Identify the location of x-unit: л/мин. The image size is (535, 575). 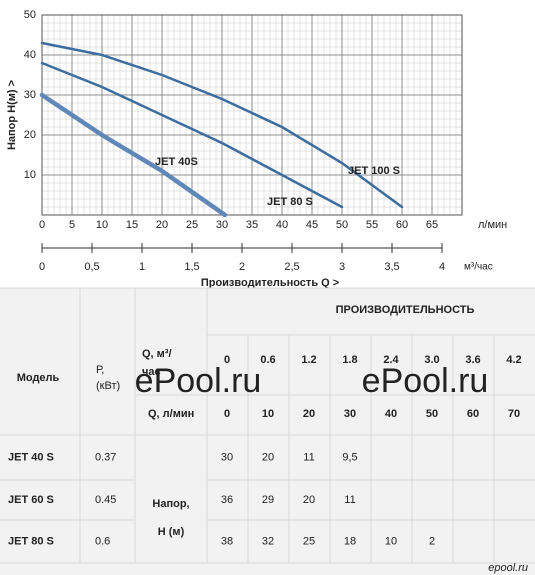
(492, 225).